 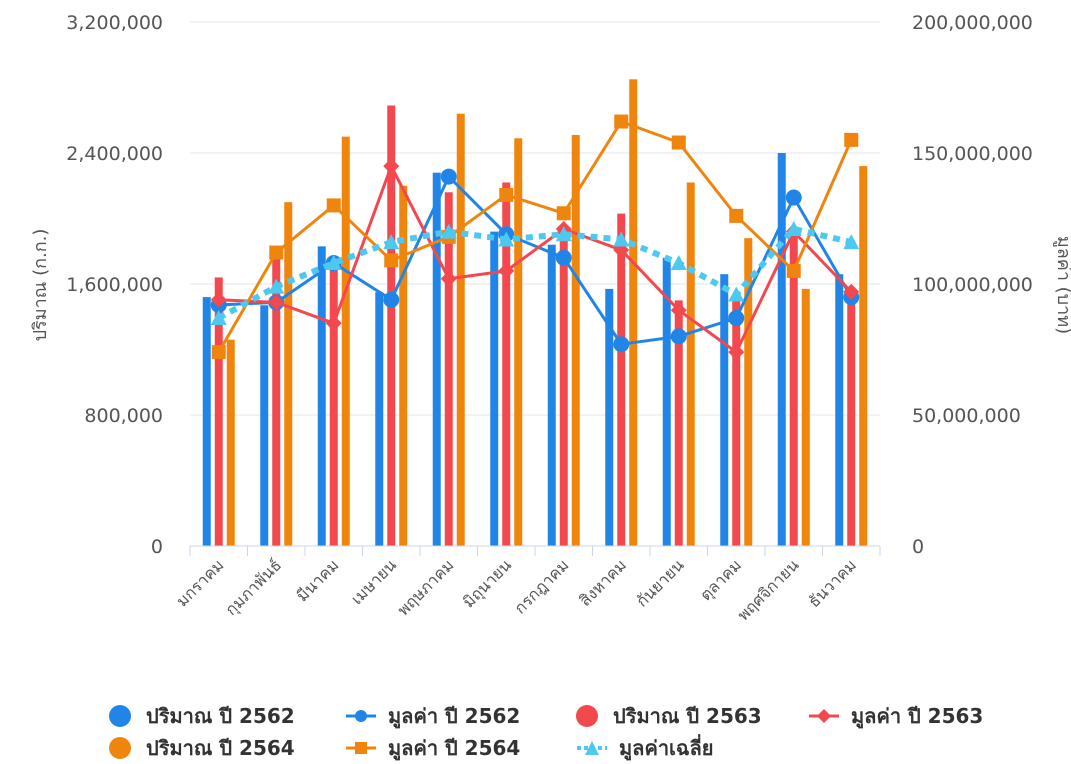 I want to click on legend-item-value-2563: มูลค่า ปี 2563, so click(x=907, y=716).